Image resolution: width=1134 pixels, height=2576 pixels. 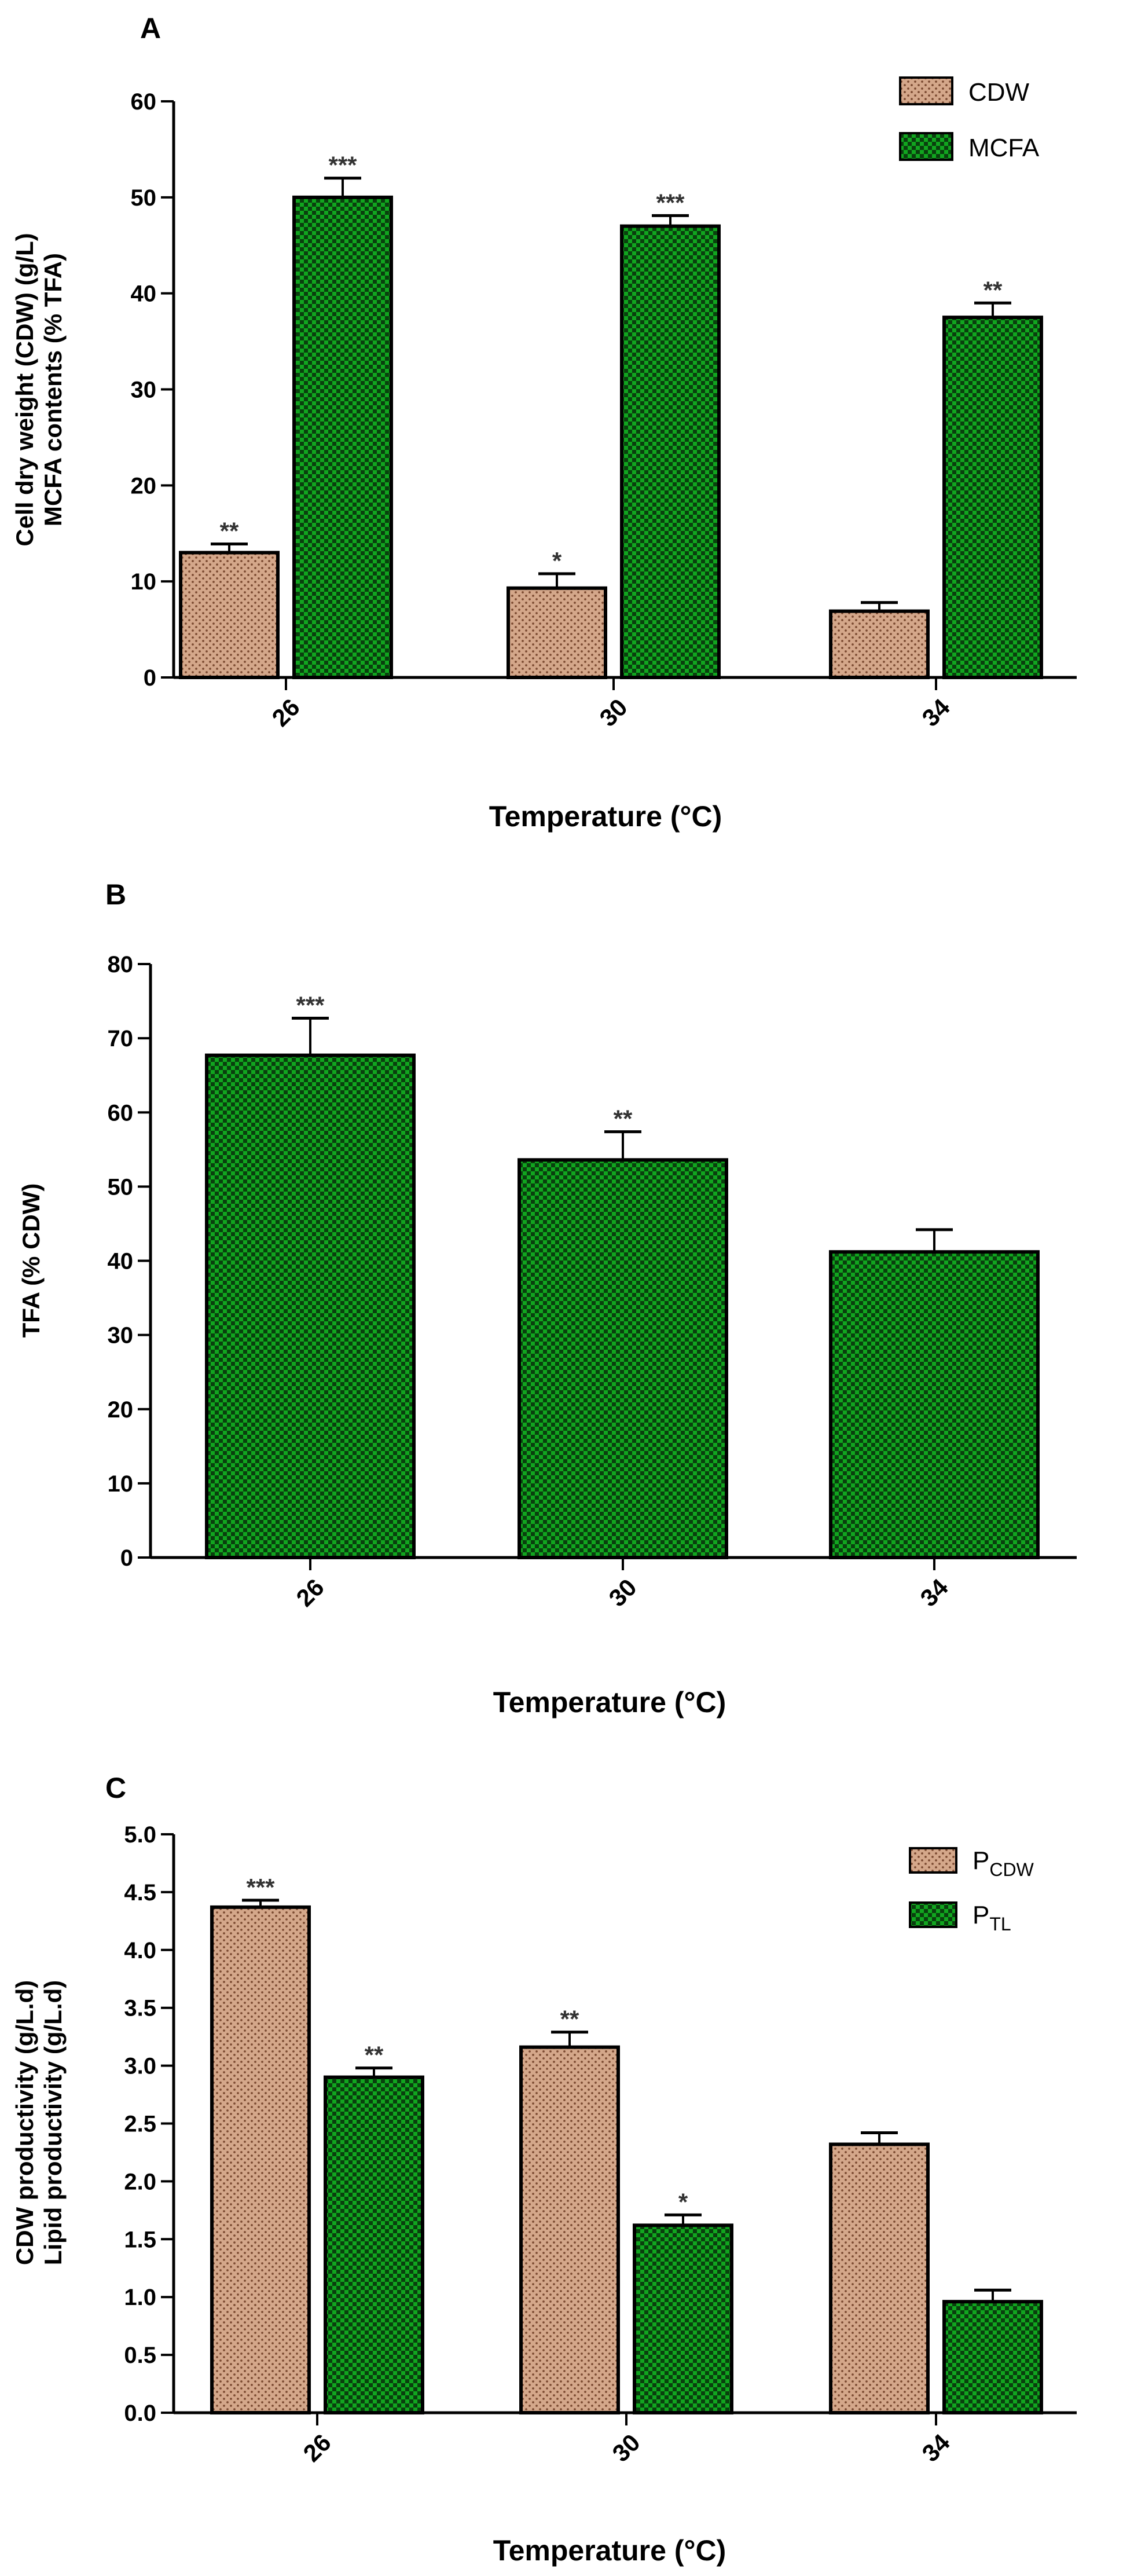 What do you see at coordinates (140, 2413) in the screenshot?
I see `panel-c-y-tick-label: 0.0` at bounding box center [140, 2413].